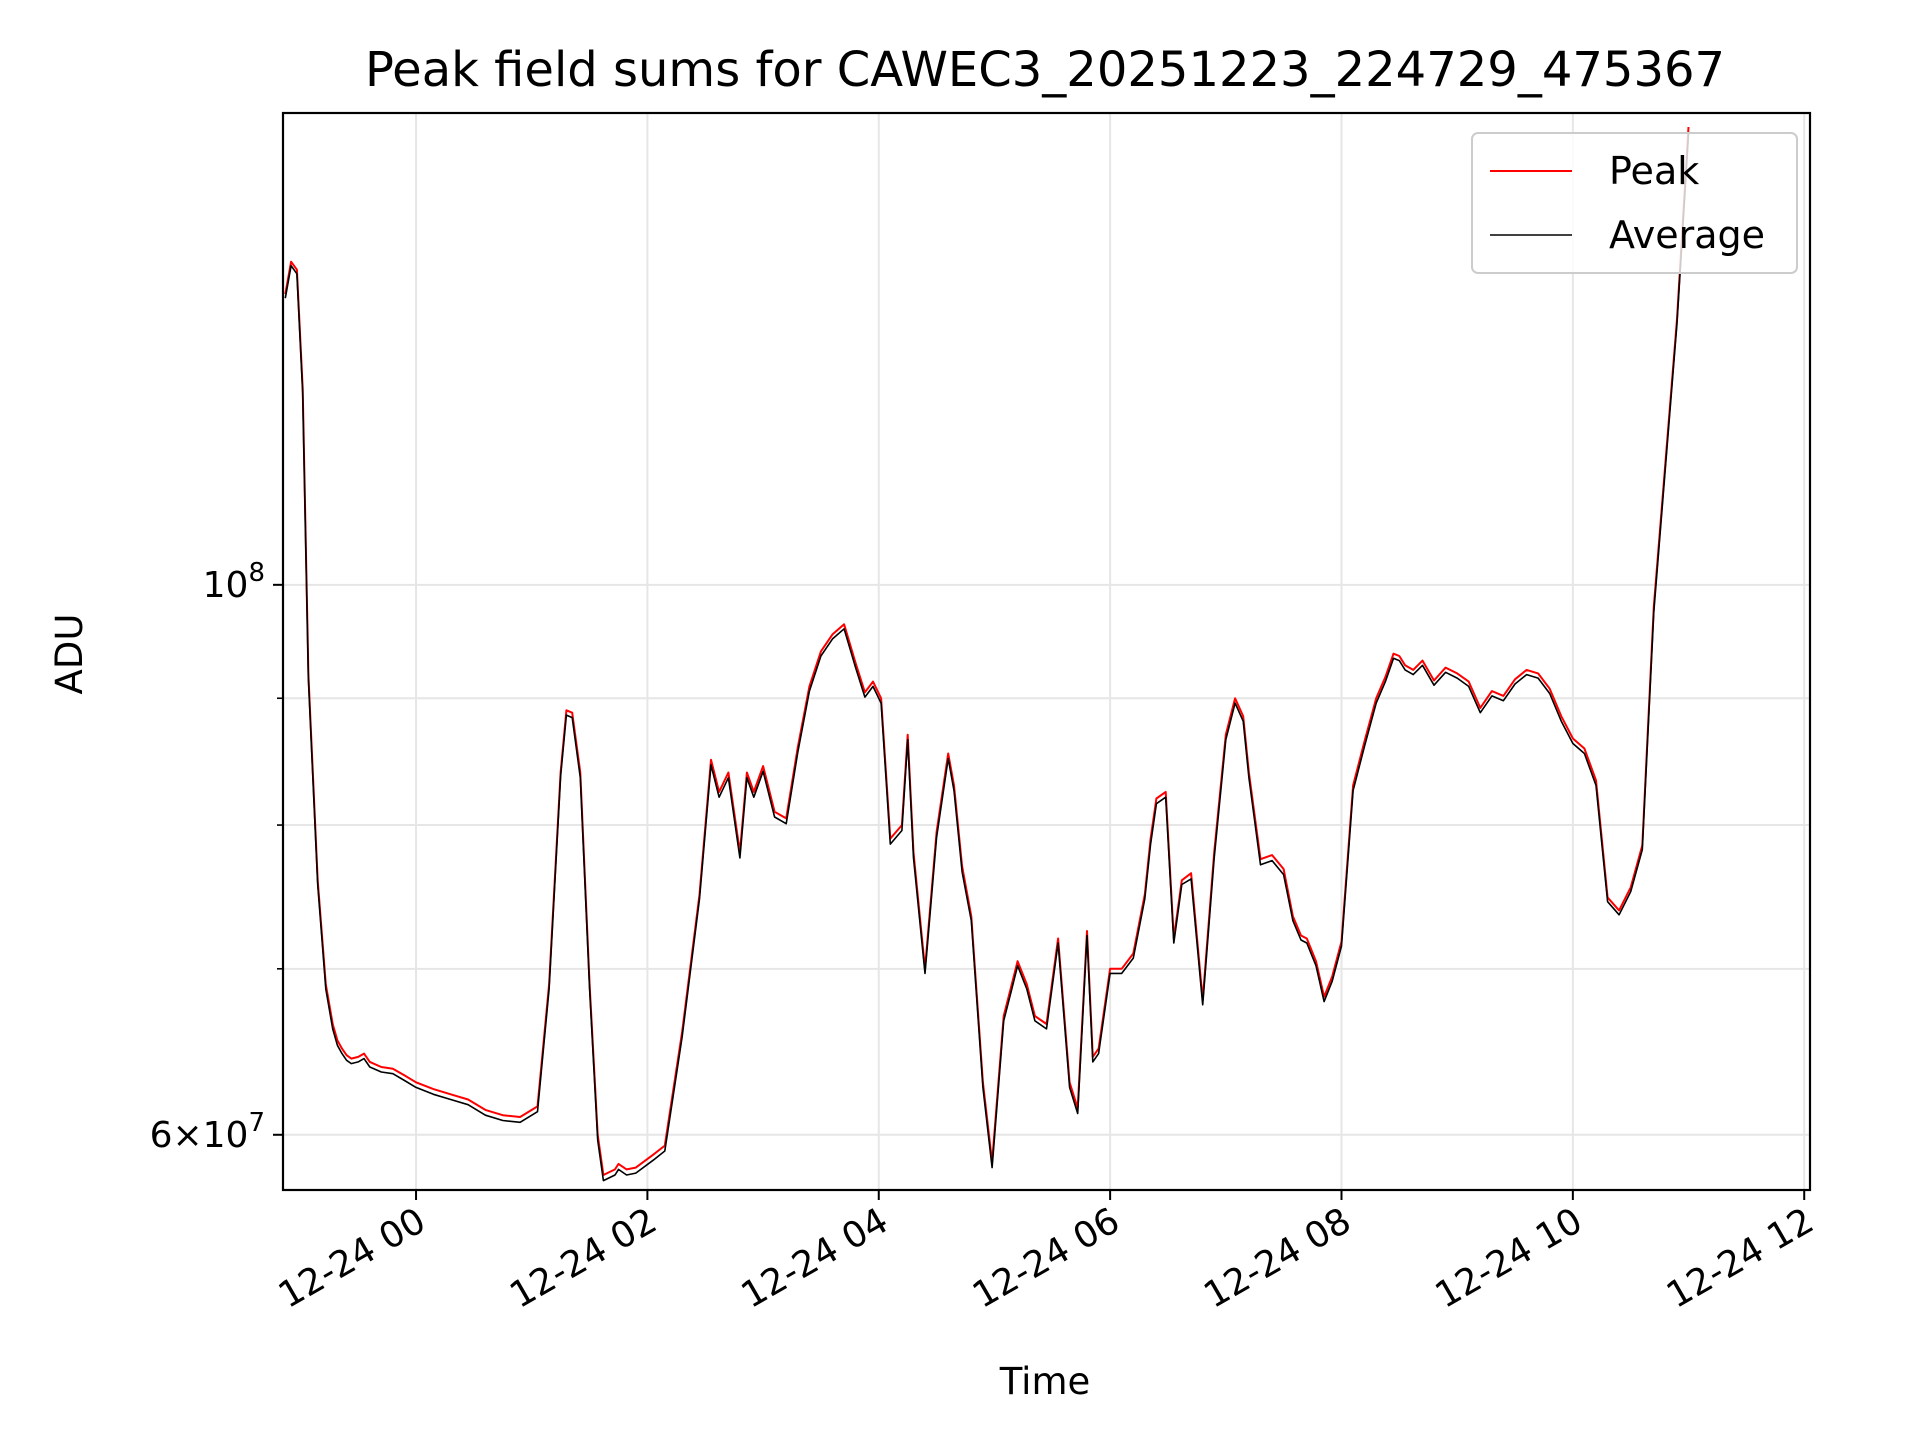 This screenshot has width=1920, height=1440. I want to click on y-tick-label-part: 6, so click(161, 1135).